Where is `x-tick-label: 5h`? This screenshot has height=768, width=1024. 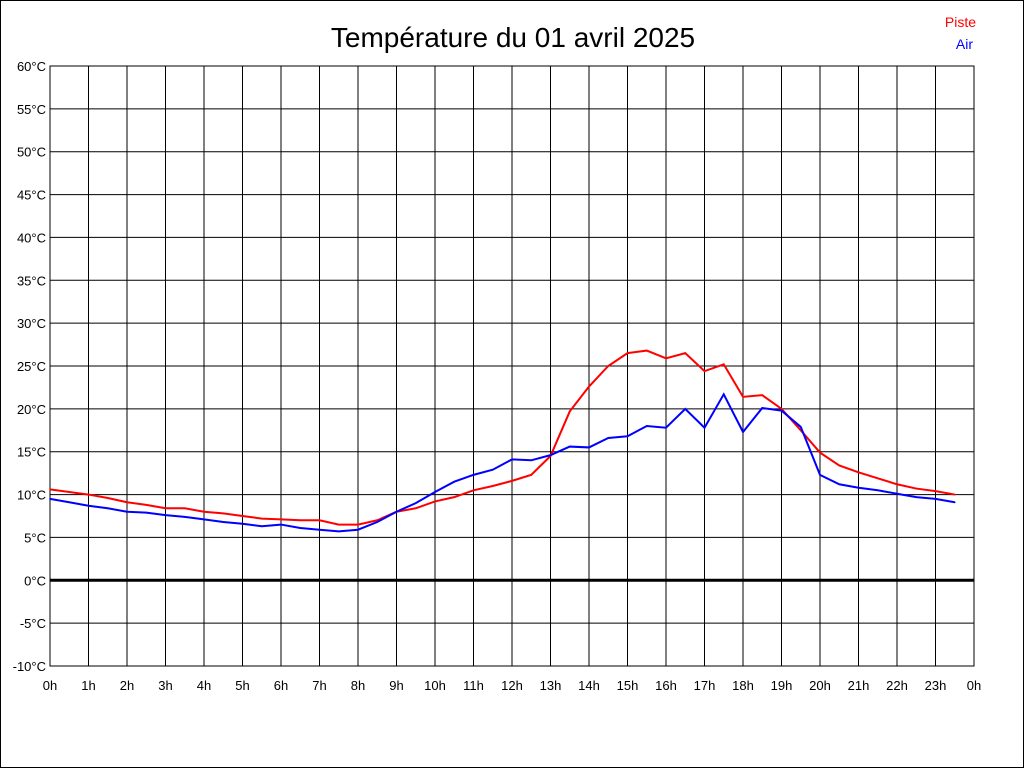 x-tick-label: 5h is located at coordinates (242, 685).